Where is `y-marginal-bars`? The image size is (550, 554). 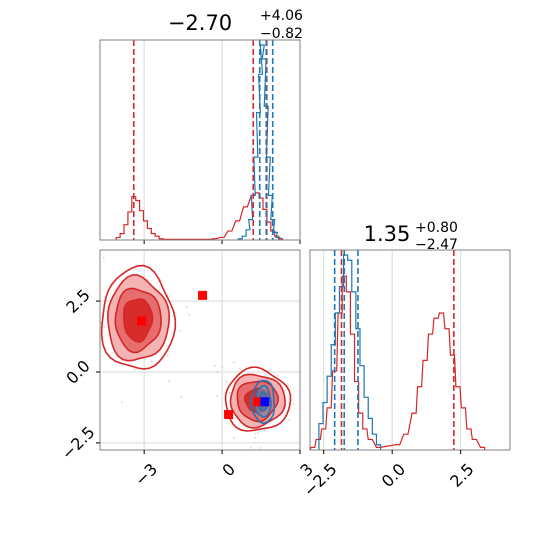 y-marginal-bars is located at coordinates (398, 352).